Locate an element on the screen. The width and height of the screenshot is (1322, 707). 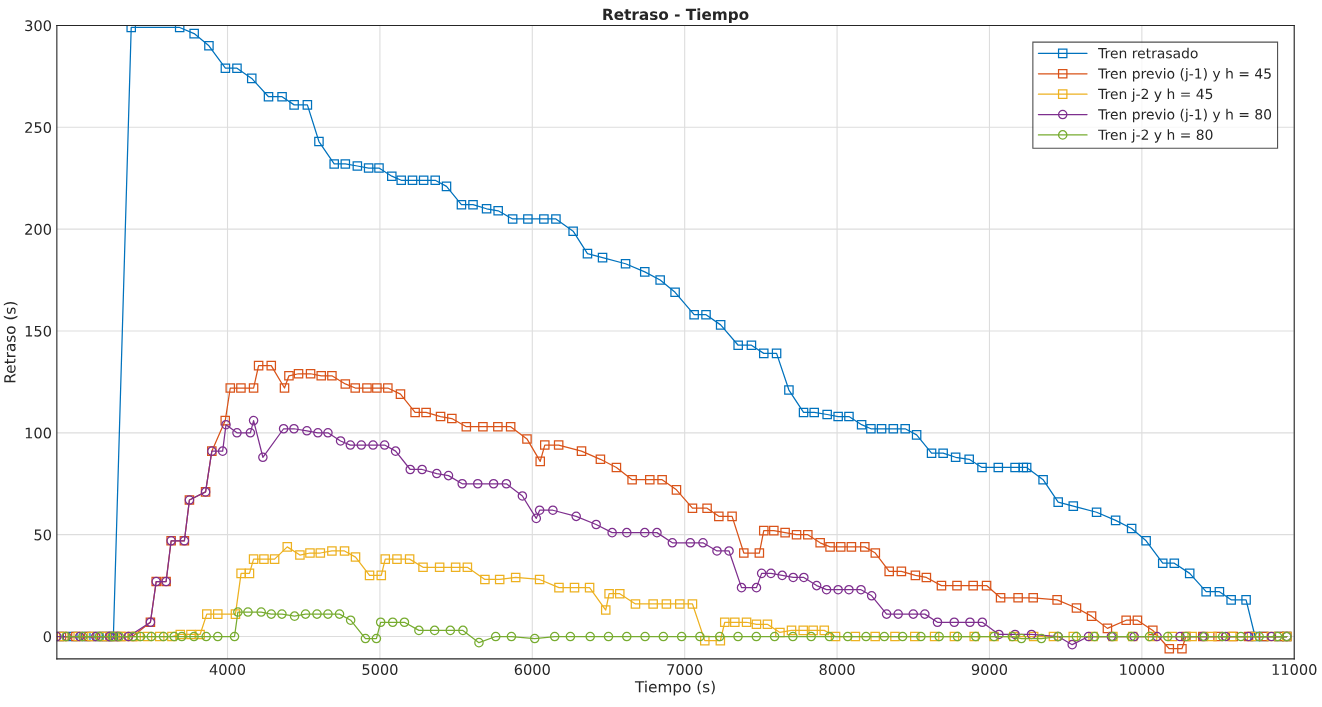
chart-title: Retraso - Tiempo is located at coordinates (676, 16).